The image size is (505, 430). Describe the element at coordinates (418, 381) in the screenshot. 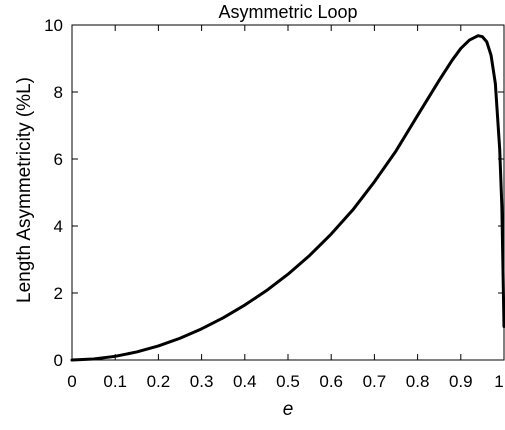

I see `x-tick-label: 0.8` at that location.